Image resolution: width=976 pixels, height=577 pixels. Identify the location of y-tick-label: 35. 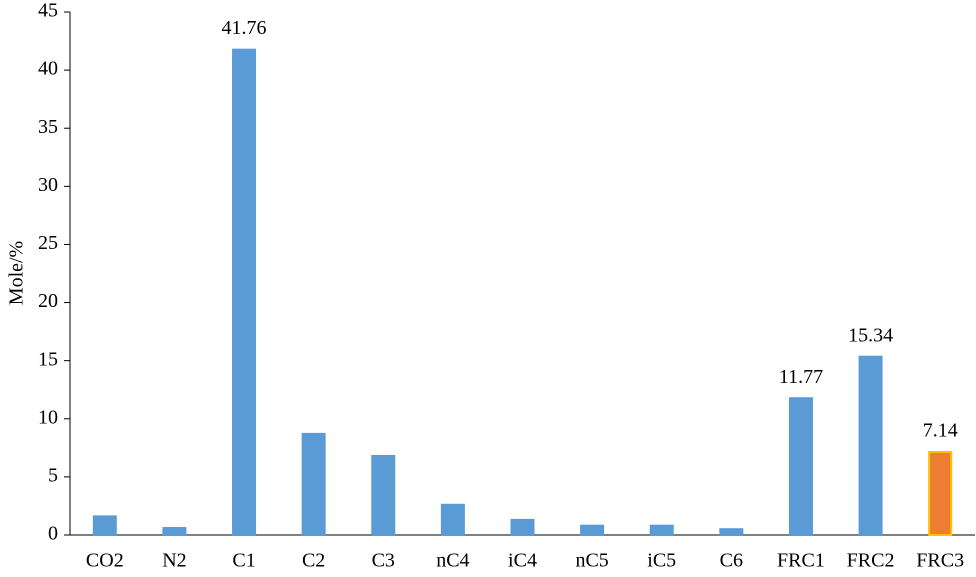
(48, 127).